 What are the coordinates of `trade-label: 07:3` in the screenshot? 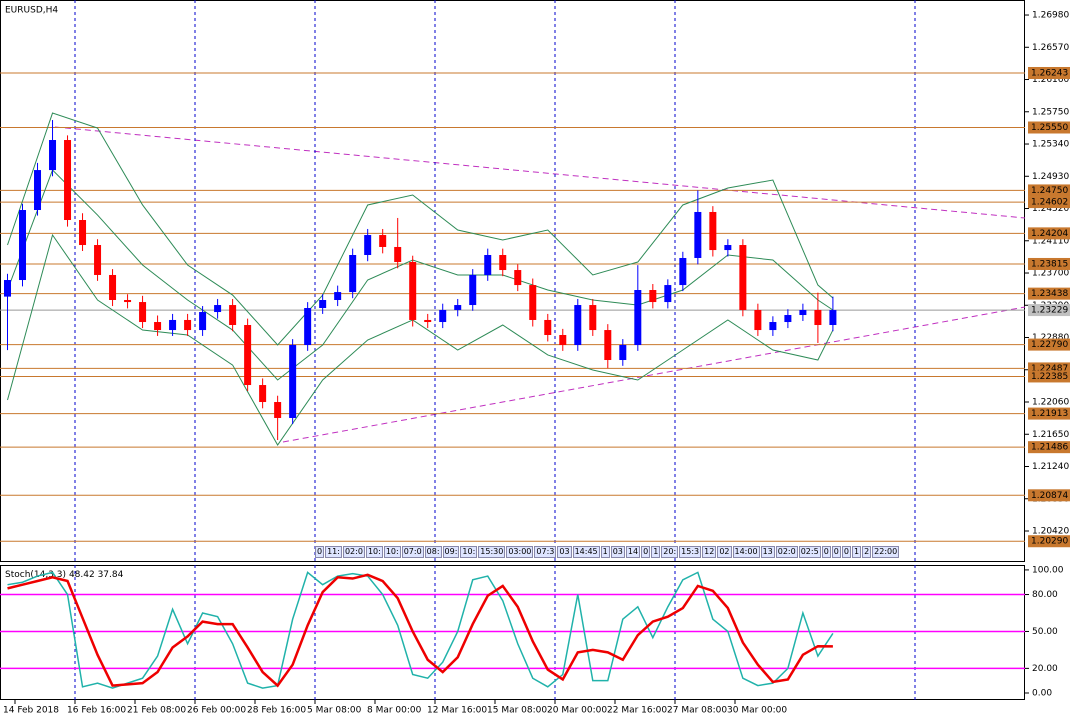 It's located at (545, 552).